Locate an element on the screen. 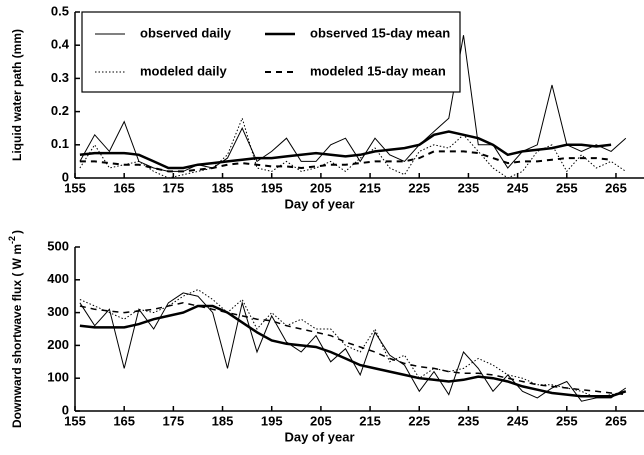 The height and width of the screenshot is (455, 644). y-tick-label: 200 is located at coordinates (58, 344).